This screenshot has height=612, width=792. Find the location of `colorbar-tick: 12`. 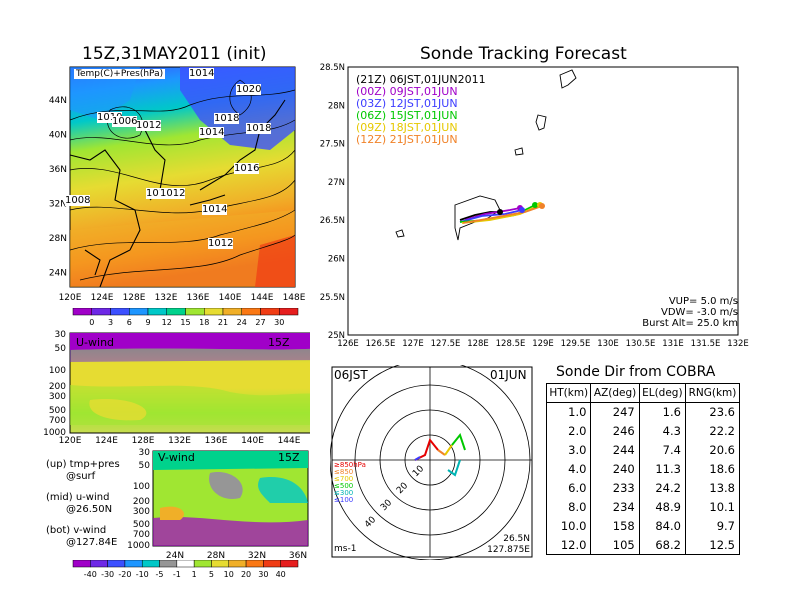

colorbar-tick: 12 is located at coordinates (167, 322).